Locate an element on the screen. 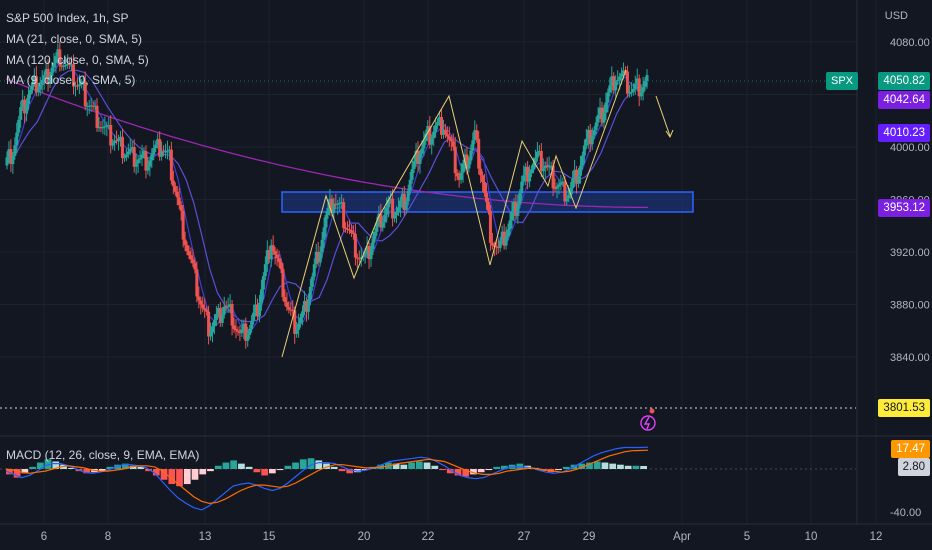 The image size is (932, 550). ma-21-legend: MA (21, close, 0, SMA, 5) is located at coordinates (74, 39).